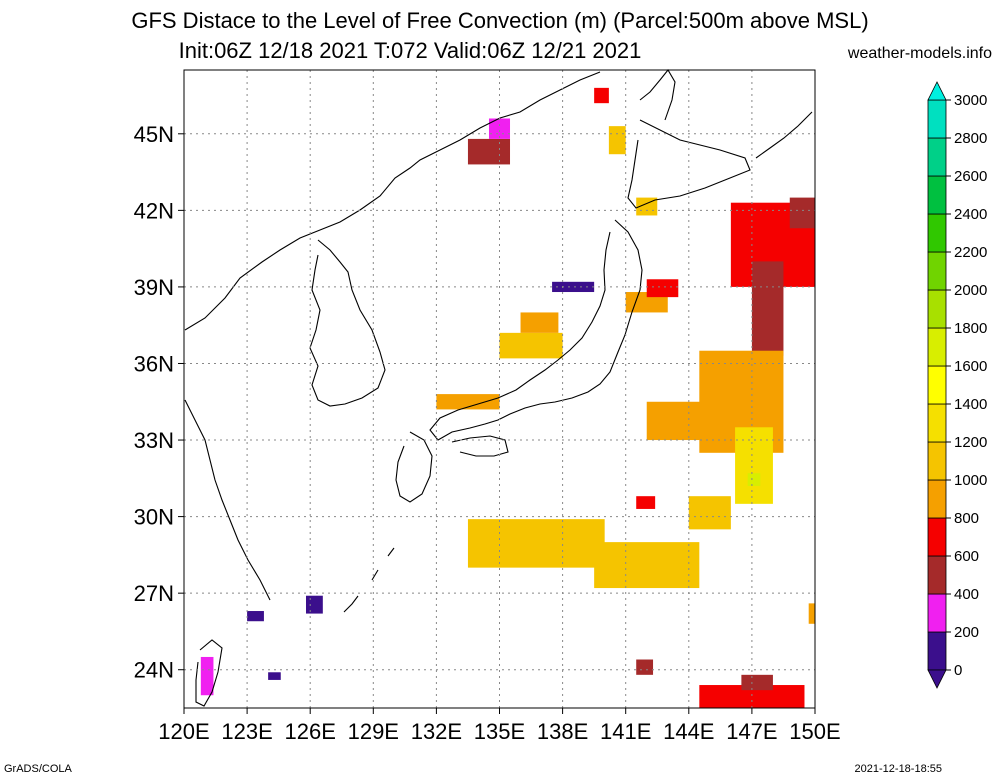 The width and height of the screenshot is (1000, 779). Describe the element at coordinates (689, 164) in the screenshot. I see `coast-hokkaido` at that location.